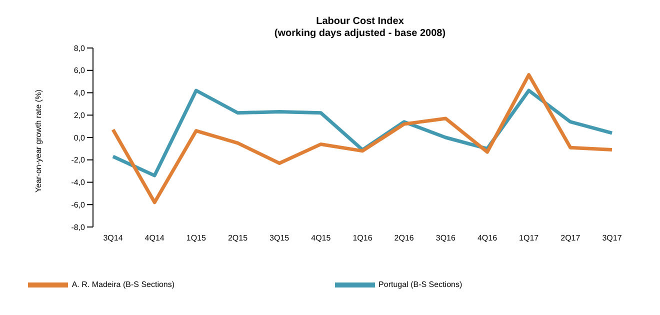  What do you see at coordinates (80, 71) in the screenshot?
I see `y-tick-label: 6,0` at bounding box center [80, 71].